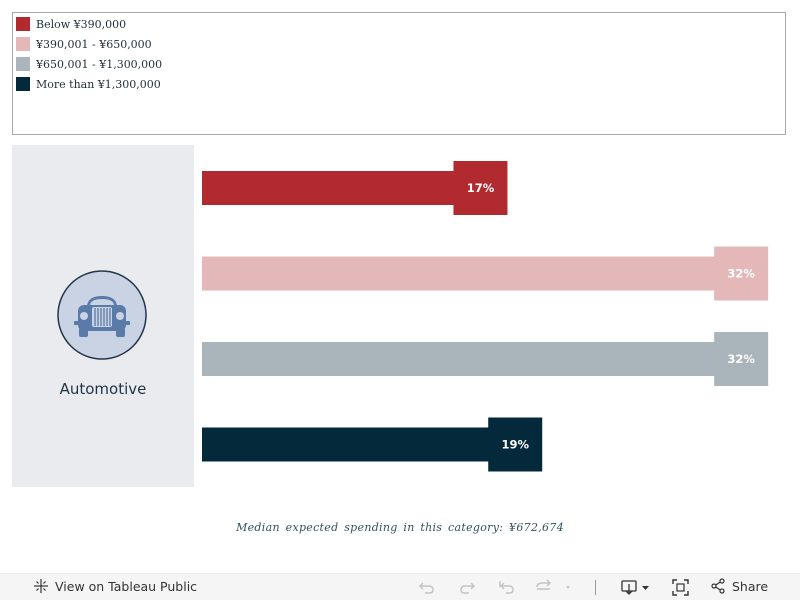 The height and width of the screenshot is (600, 800). Describe the element at coordinates (41, 586) in the screenshot. I see `tableau-logo-icon` at that location.